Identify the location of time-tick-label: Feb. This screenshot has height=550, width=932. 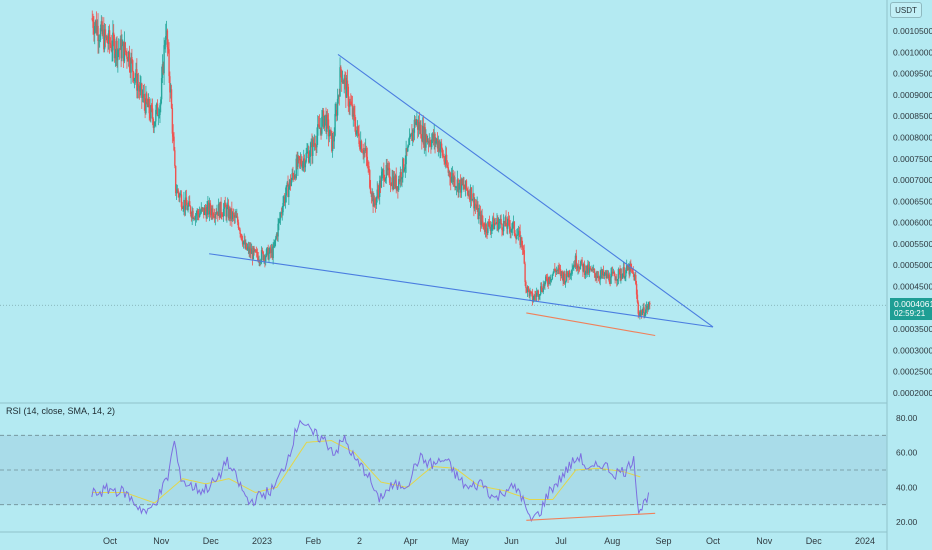
(313, 541).